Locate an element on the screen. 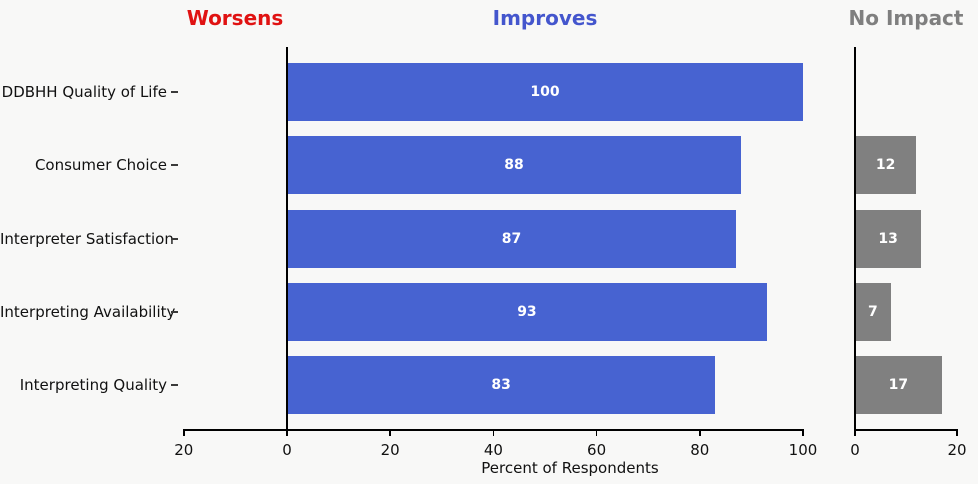 This screenshot has height=484, width=978. bar-improves: 100 is located at coordinates (545, 92).